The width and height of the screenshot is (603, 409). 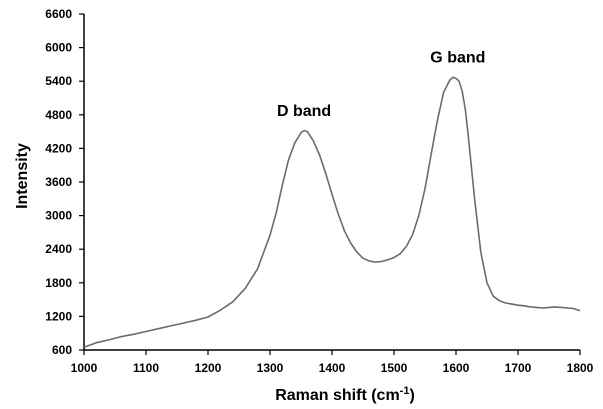 What do you see at coordinates (58, 48) in the screenshot?
I see `y-tick-label: 6000` at bounding box center [58, 48].